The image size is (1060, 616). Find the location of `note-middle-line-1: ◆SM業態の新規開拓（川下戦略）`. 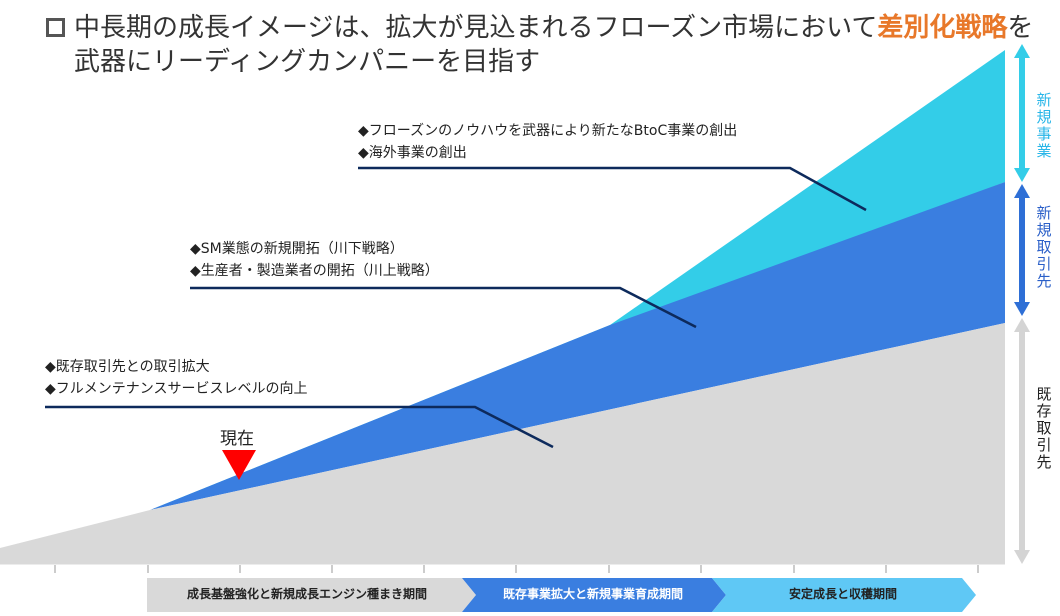

note-middle-line-1: ◆SM業態の新規開拓（川下戦略） is located at coordinates (297, 249).